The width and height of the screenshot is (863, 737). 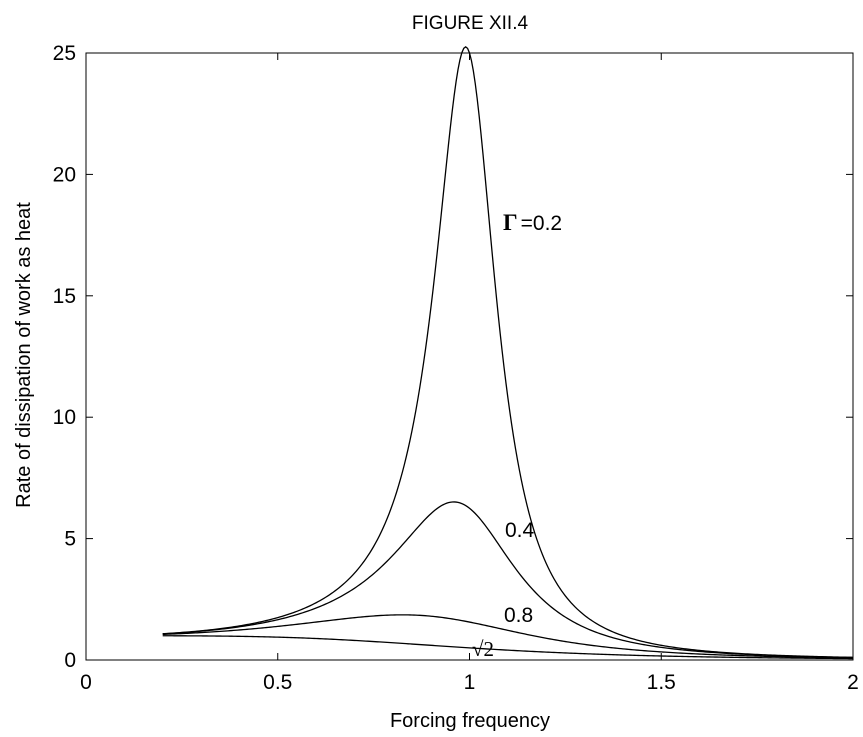 I want to click on annotation-gamma-02: Γ =0.2, so click(x=532, y=222).